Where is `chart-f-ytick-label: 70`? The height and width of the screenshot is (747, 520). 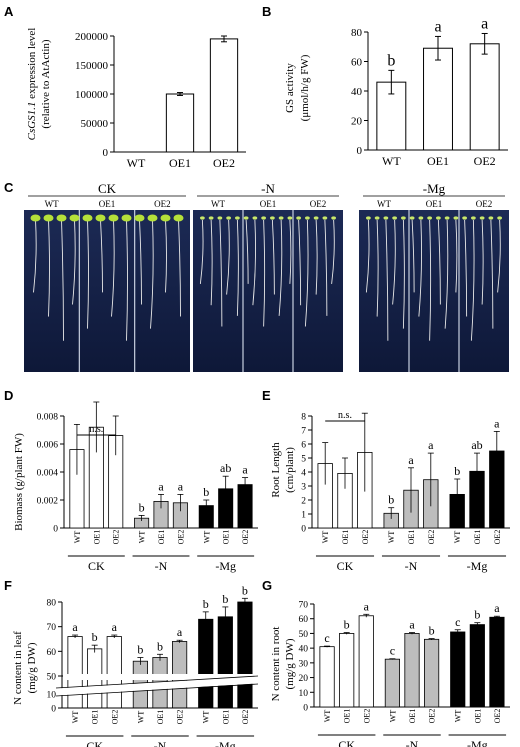 chart-f-ytick-label: 70 is located at coordinates (52, 628).